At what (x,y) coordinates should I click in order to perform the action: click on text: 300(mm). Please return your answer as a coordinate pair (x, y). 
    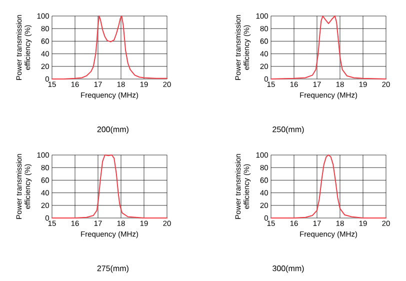
    Looking at the image, I should click on (288, 269).